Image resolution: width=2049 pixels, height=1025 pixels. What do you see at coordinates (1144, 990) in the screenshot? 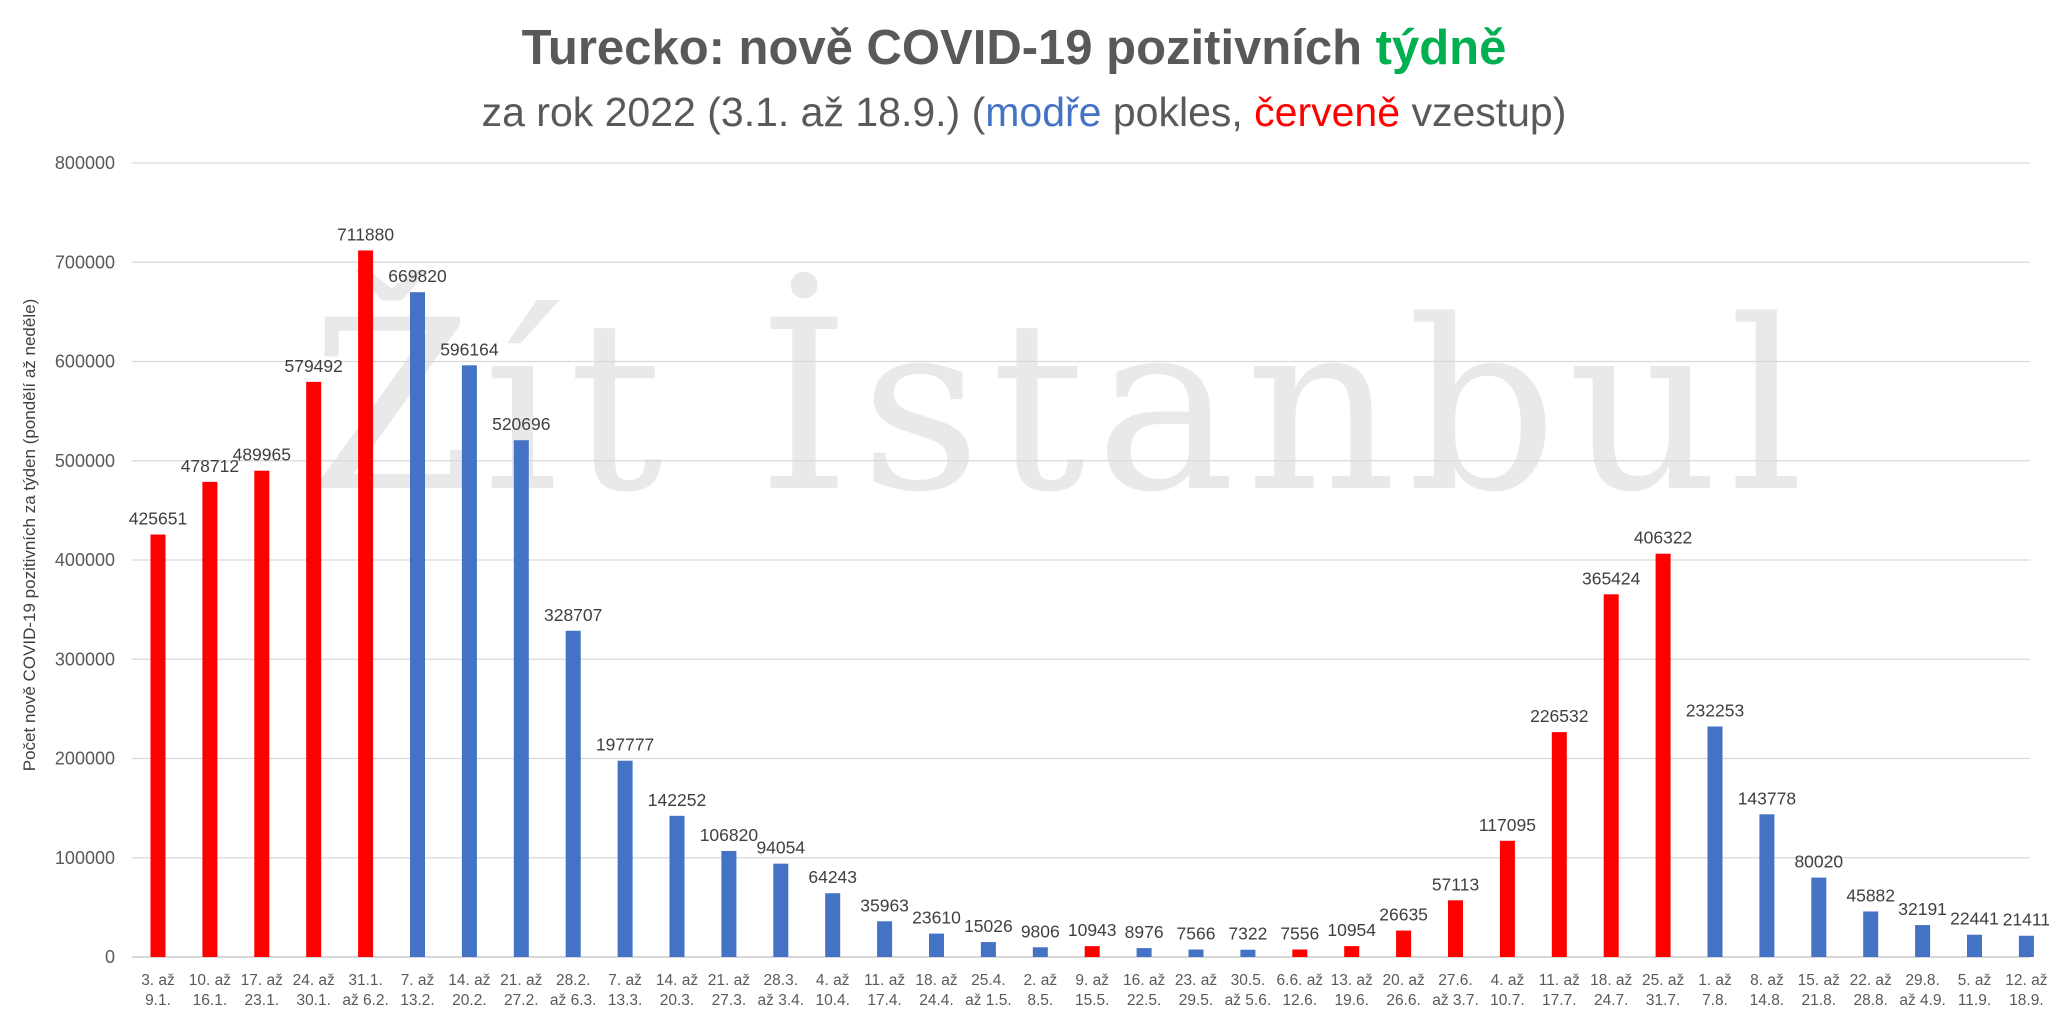
I see `x-tick-label: 16. až 22.5.` at bounding box center [1144, 990].